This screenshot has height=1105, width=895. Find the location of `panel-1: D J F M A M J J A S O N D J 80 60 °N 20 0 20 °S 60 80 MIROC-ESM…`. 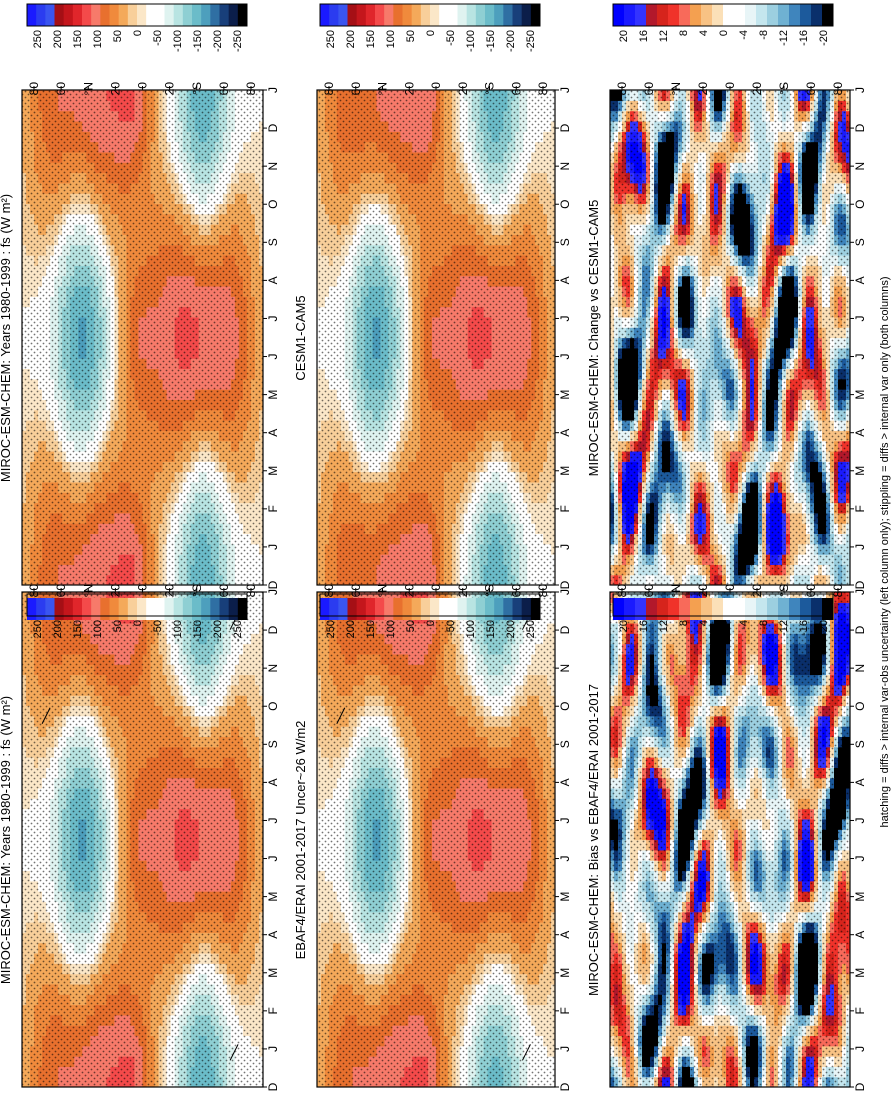

panel-1: D J F M A M J J A S O N D J 80 60 °N 20 0 20 °S 60 80 MIROC-ESM… is located at coordinates (140, 838).